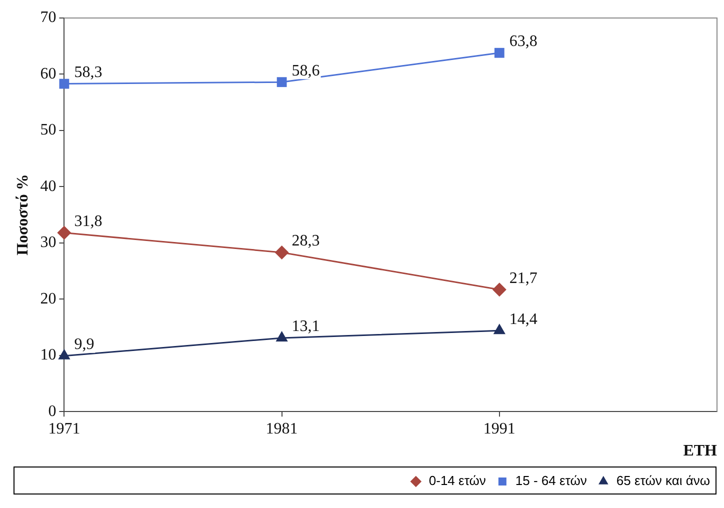  Describe the element at coordinates (306, 71) in the screenshot. I see `data-label: 58,6` at that location.